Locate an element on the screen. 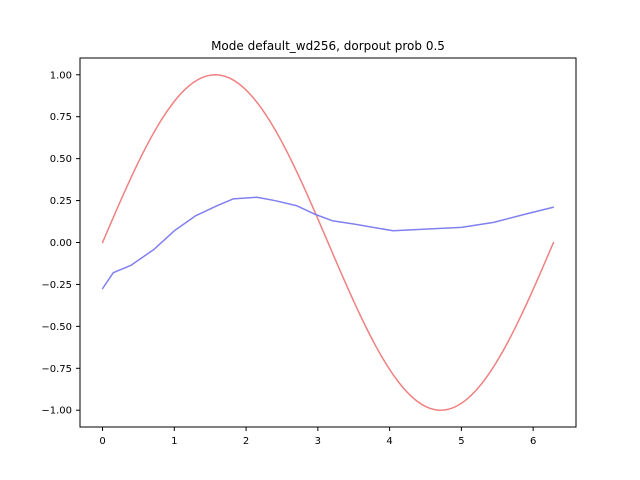 This screenshot has width=640, height=480. x-tick-label: 2 is located at coordinates (246, 441).